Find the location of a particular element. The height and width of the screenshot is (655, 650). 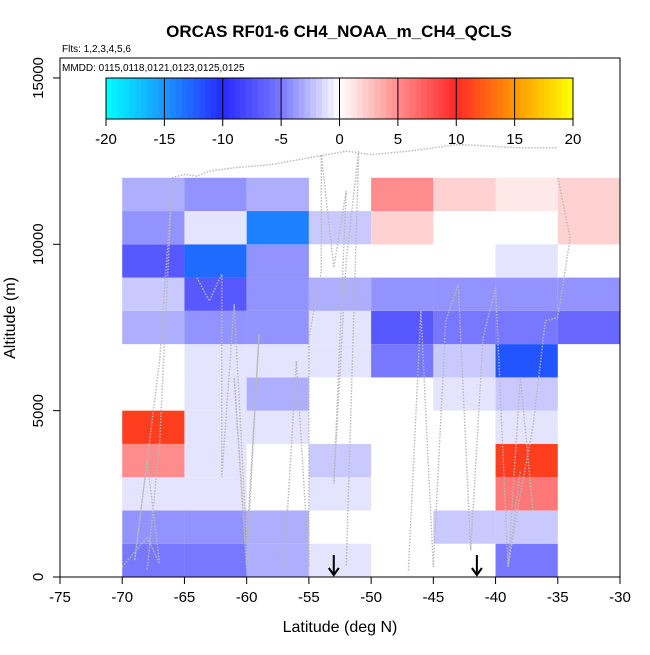

colorbar-tick-label: 0 is located at coordinates (339, 139).